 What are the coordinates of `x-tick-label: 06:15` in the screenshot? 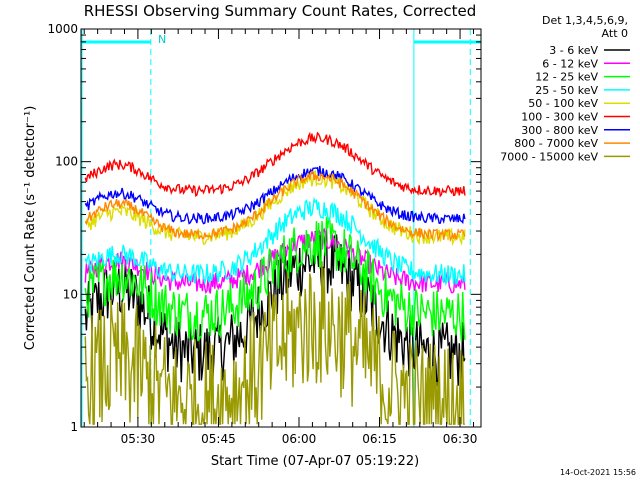 It's located at (379, 439).